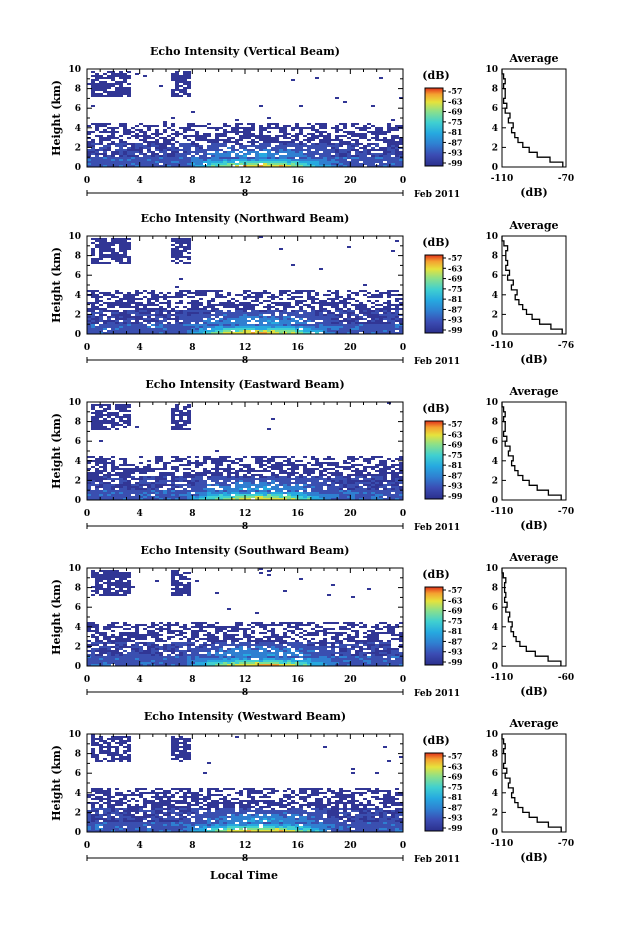 The width and height of the screenshot is (618, 929). Describe the element at coordinates (245, 527) in the screenshot. I see `date-marker: 8` at that location.